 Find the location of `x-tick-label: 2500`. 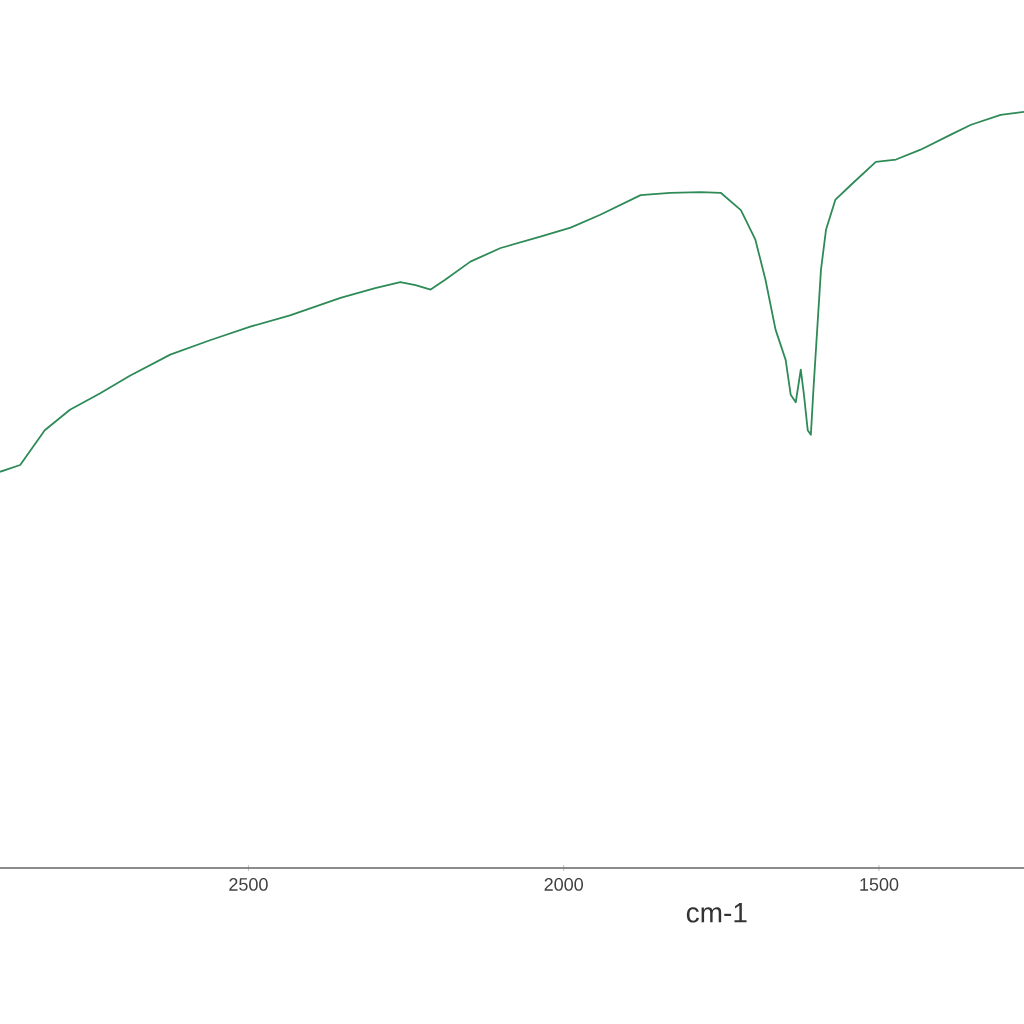

x-tick-label: 2500 is located at coordinates (248, 884).